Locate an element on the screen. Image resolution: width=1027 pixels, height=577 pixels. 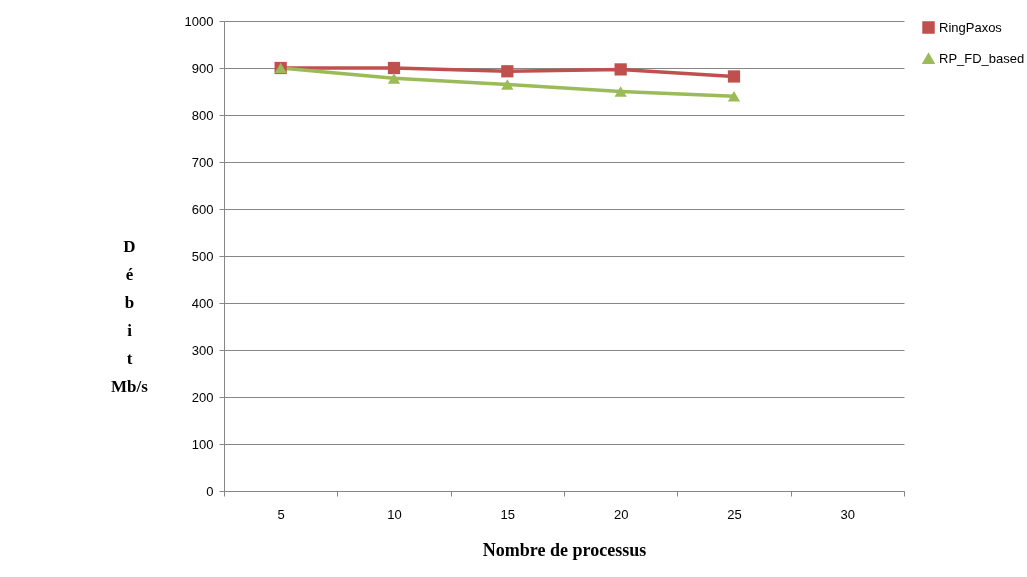
y-tick-label: 900 is located at coordinates (202, 68).